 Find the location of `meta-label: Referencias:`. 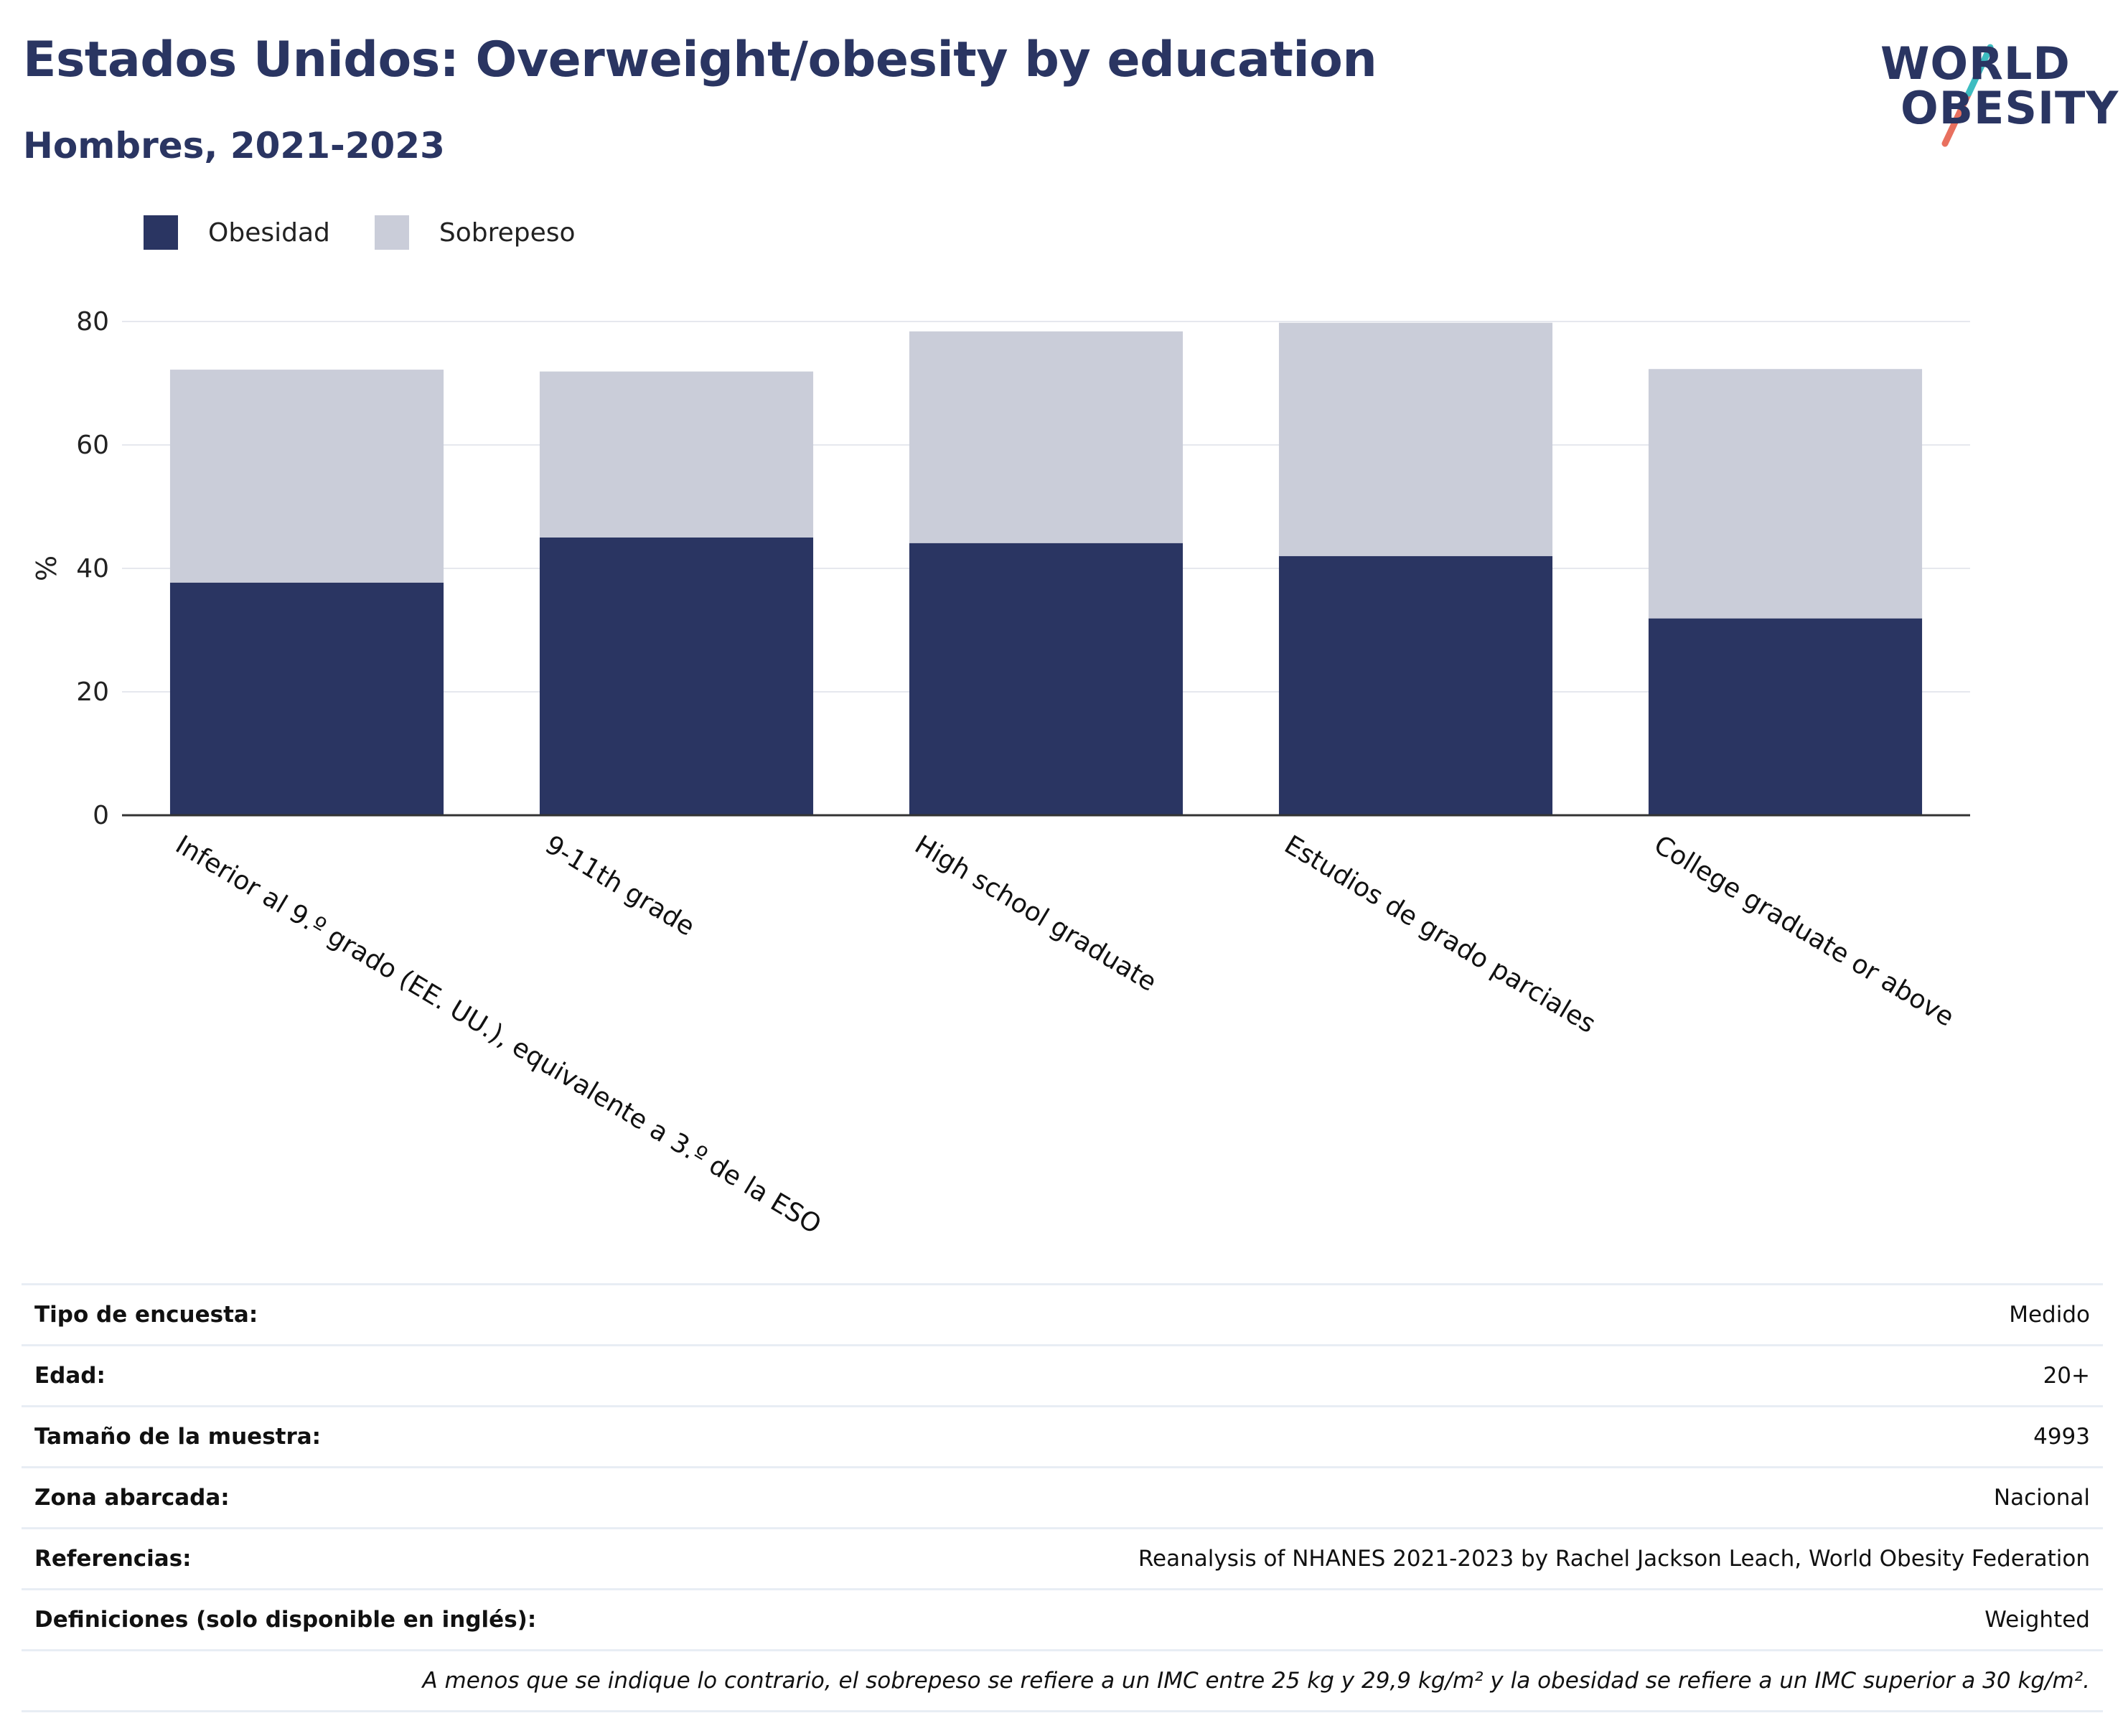

meta-label: Referencias: is located at coordinates (113, 1559).